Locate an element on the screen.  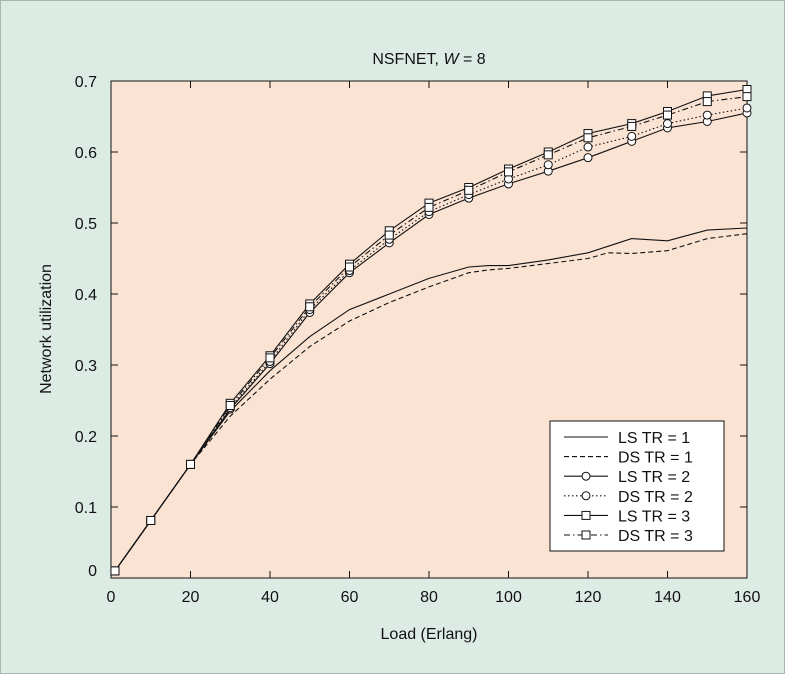
y-tick-label: 0.1 is located at coordinates (86, 508).